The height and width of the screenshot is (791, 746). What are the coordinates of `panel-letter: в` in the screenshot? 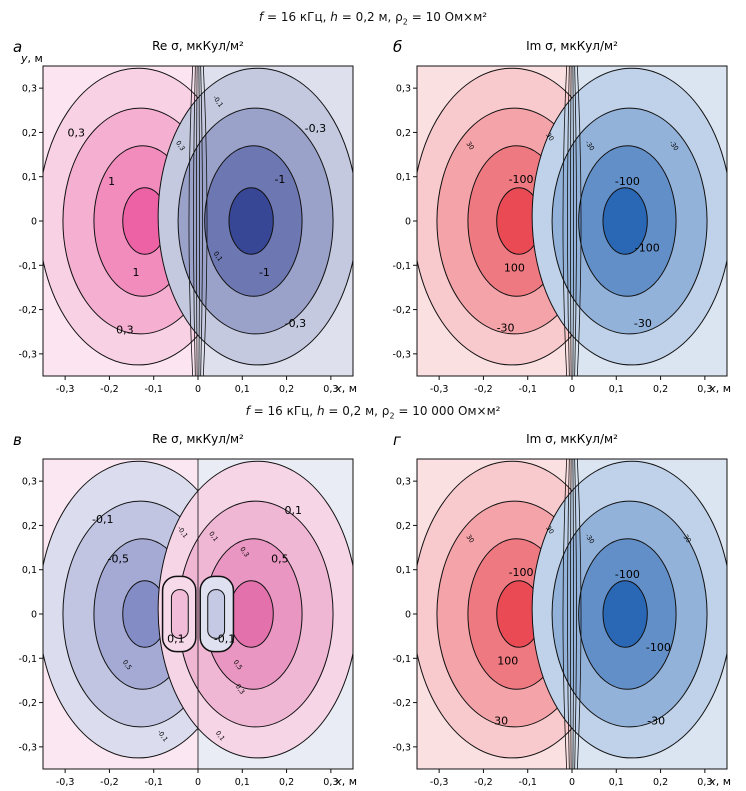 It's located at (17, 440).